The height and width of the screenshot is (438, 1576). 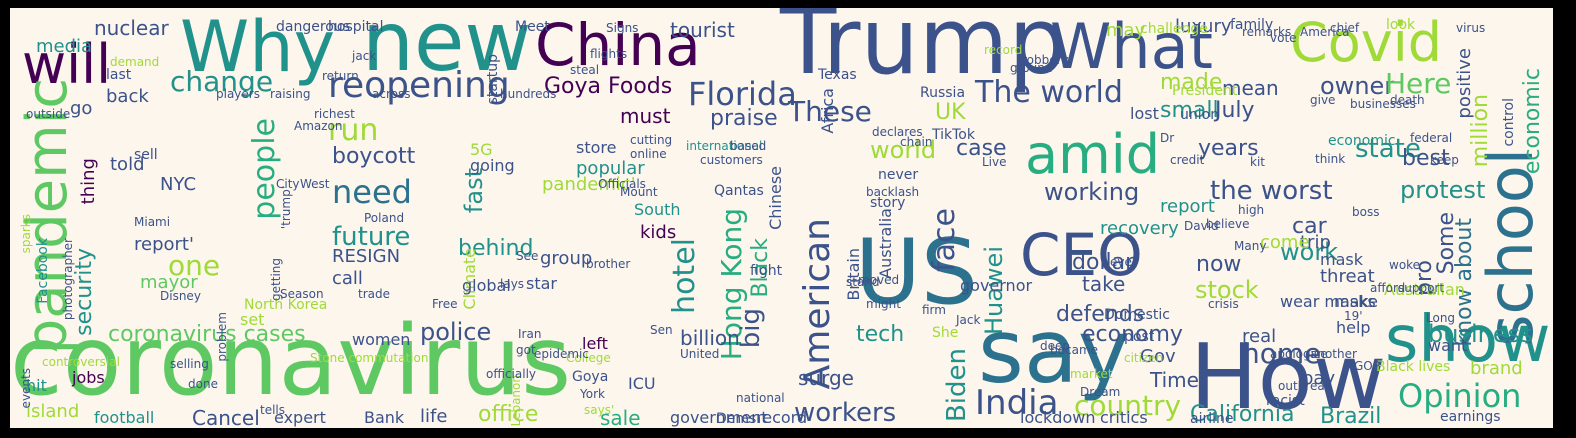 What do you see at coordinates (657, 209) in the screenshot?
I see `word: South` at bounding box center [657, 209].